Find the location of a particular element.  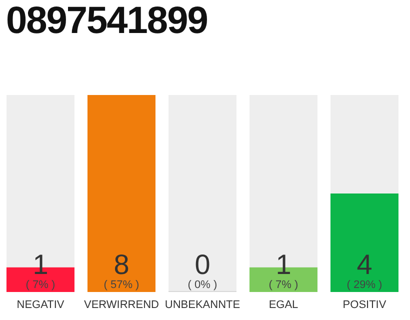

x-tick-label: POSITIV is located at coordinates (364, 304).